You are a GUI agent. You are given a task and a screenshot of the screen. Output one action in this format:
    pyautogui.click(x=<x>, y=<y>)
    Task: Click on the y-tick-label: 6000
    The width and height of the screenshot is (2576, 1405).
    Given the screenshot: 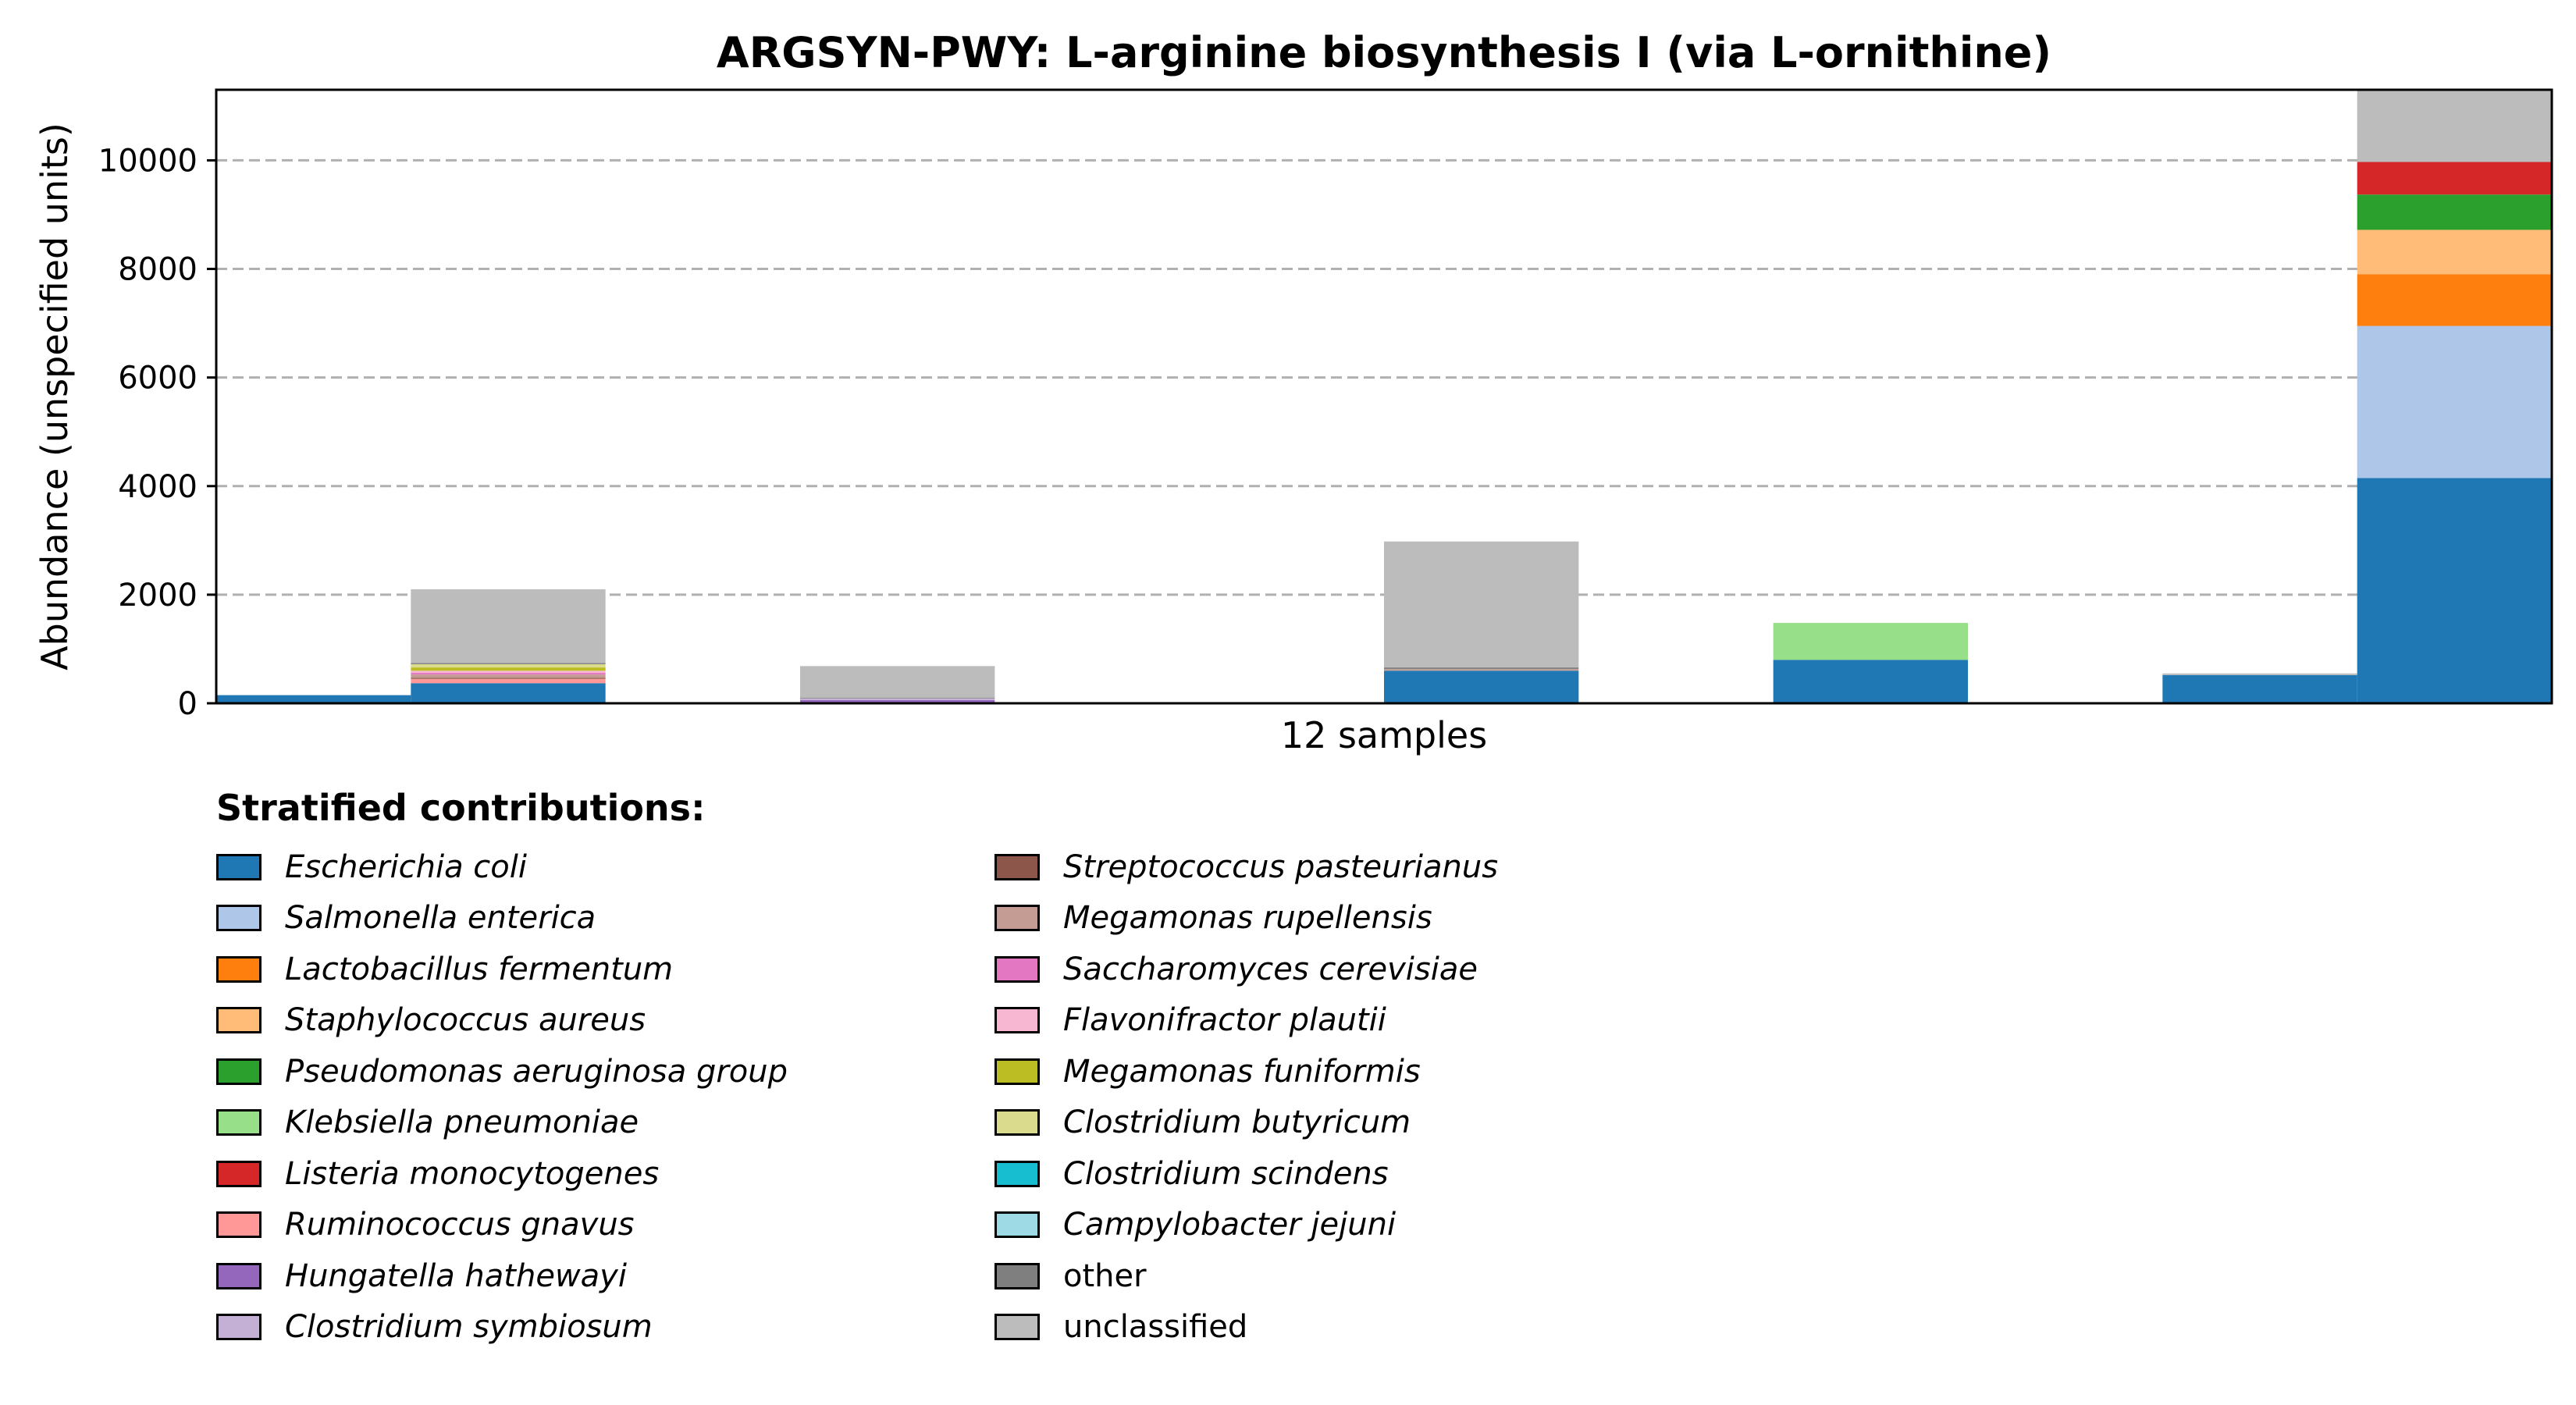 What is the action you would take?
    pyautogui.click(x=157, y=379)
    